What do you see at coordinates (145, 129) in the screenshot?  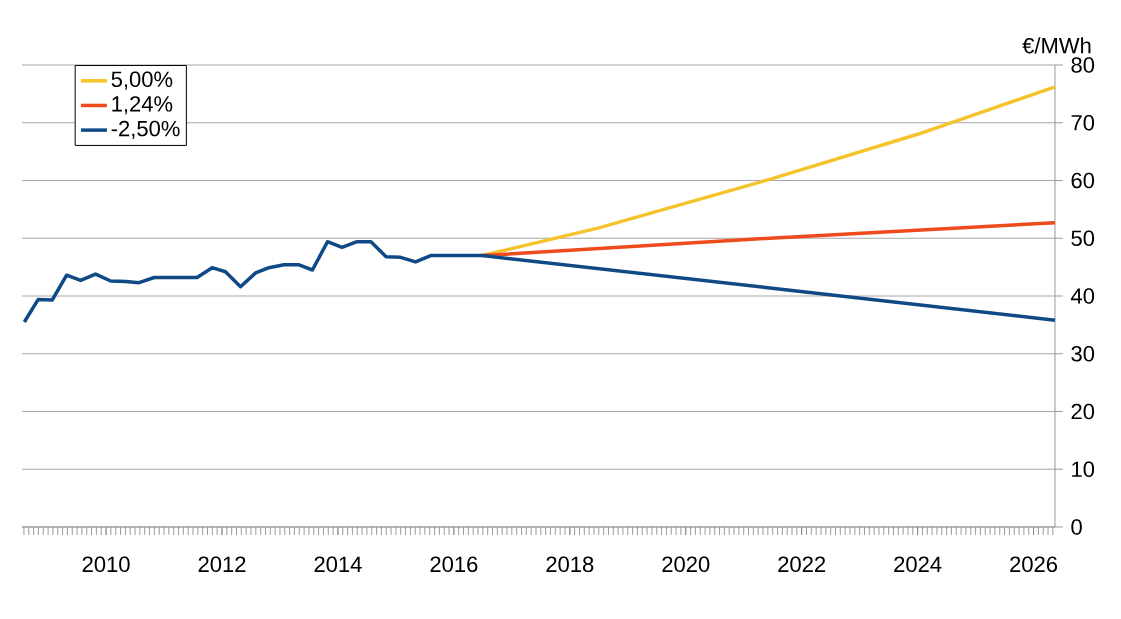 I see `legend-label: -2,50%` at bounding box center [145, 129].